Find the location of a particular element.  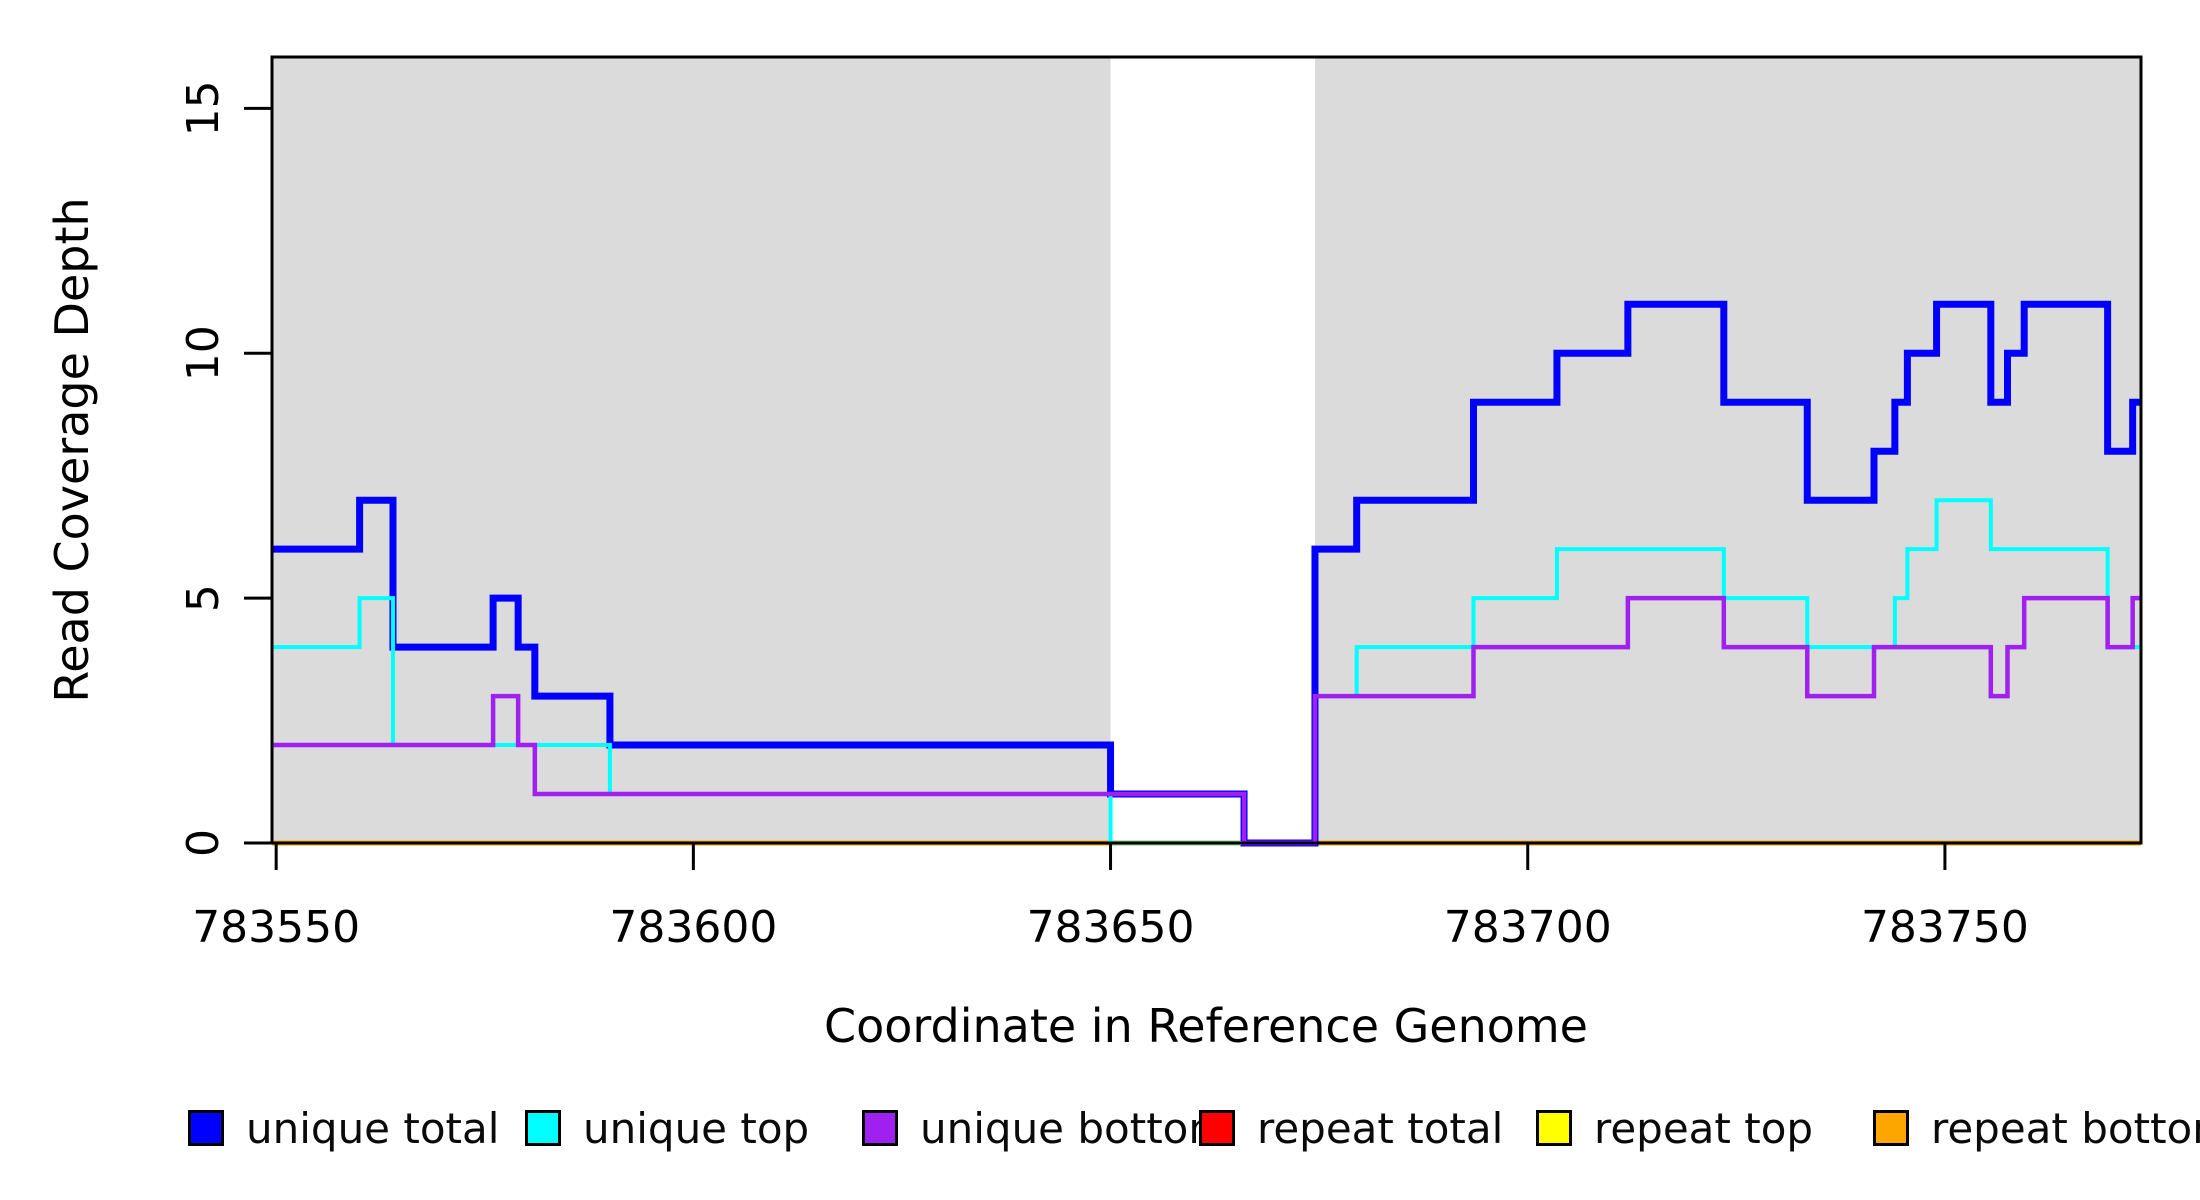

legend-label-repeat-total: repeat total is located at coordinates (1380, 1128).